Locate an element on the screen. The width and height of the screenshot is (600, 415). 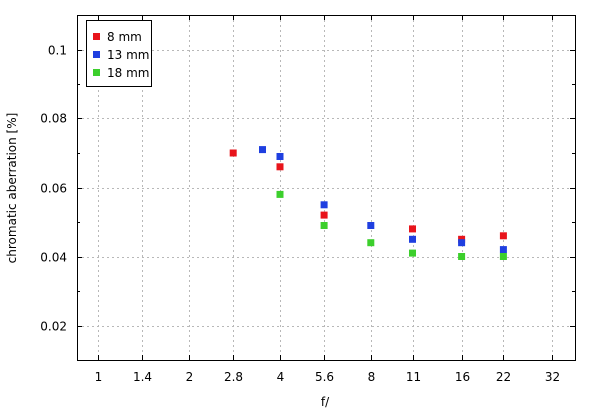
x-tick-label: 11 is located at coordinates (413, 377).